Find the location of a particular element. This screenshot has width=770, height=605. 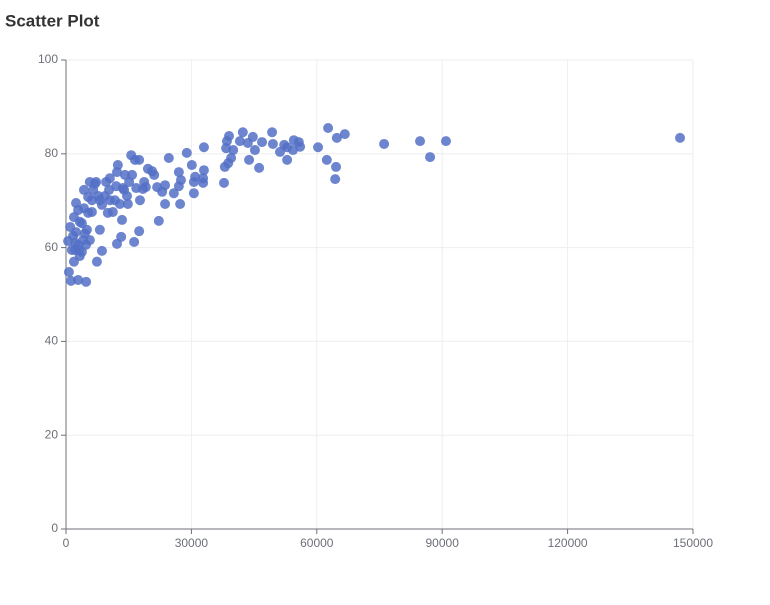

x-tick-label: 30000 is located at coordinates (192, 543).